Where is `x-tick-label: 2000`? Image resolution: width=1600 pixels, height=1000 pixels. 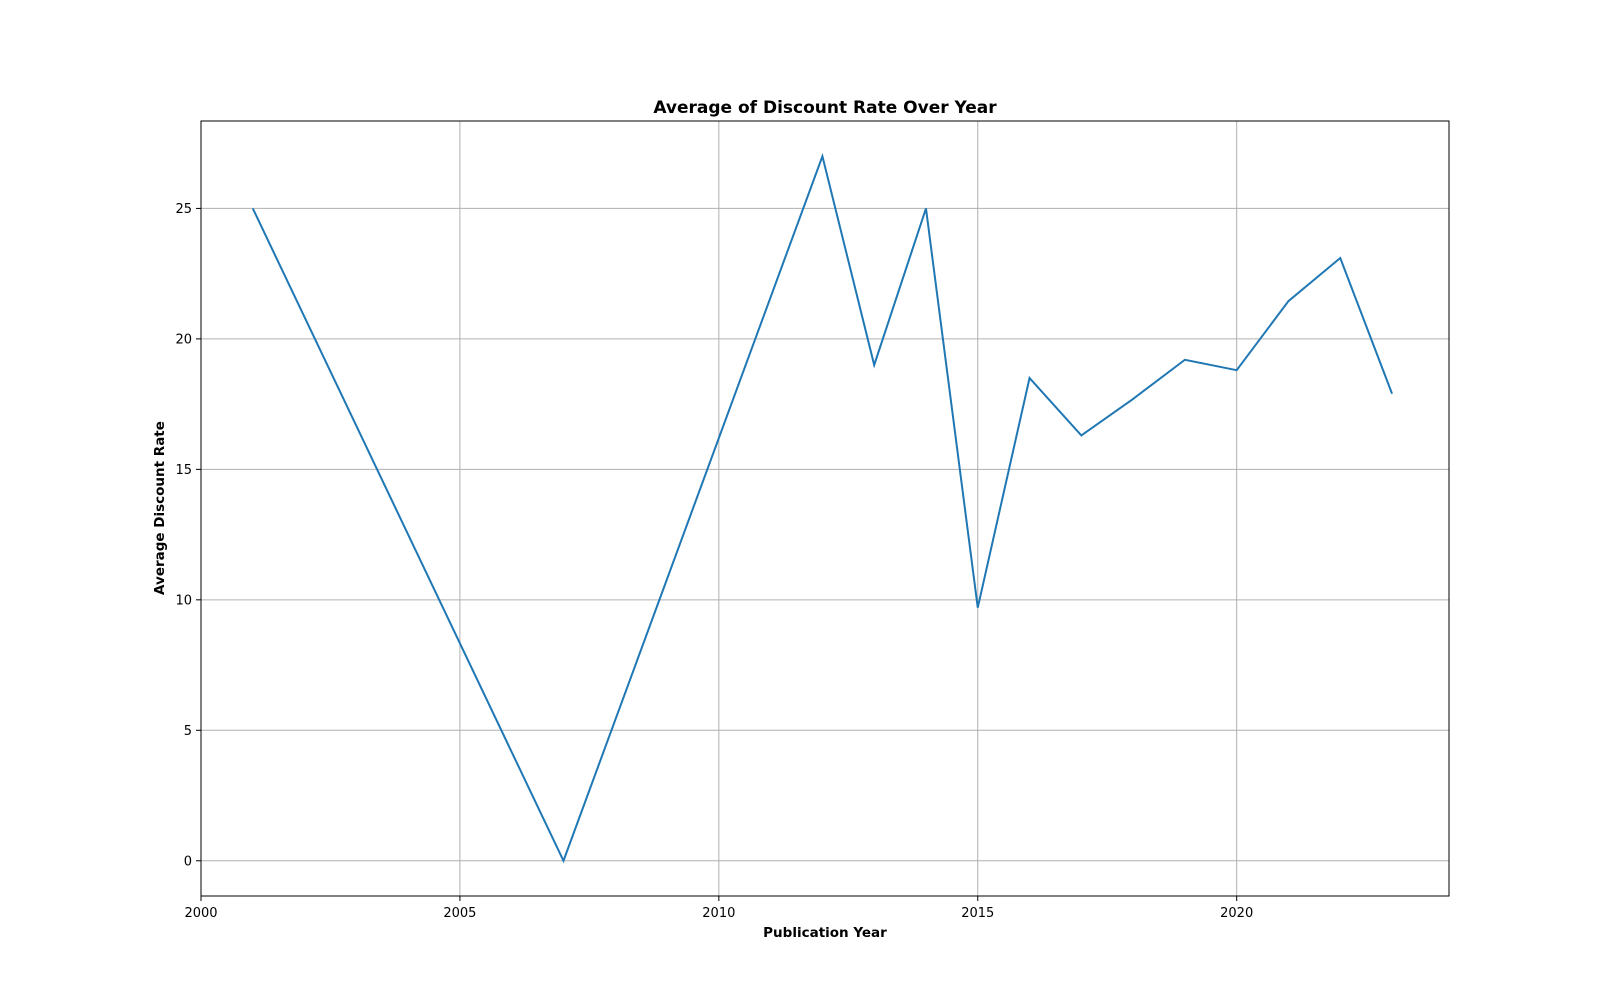
x-tick-label: 2000 is located at coordinates (200, 913).